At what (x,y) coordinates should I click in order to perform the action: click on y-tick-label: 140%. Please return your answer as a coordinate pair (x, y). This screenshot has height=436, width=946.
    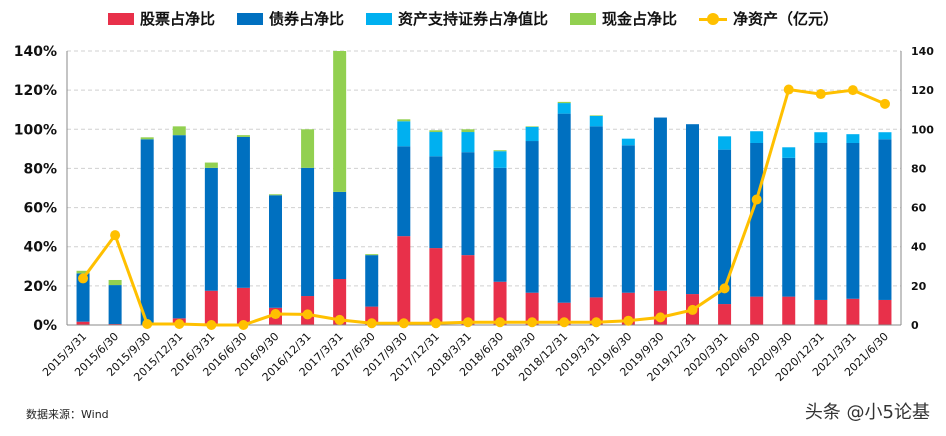
    Looking at the image, I should click on (35, 52).